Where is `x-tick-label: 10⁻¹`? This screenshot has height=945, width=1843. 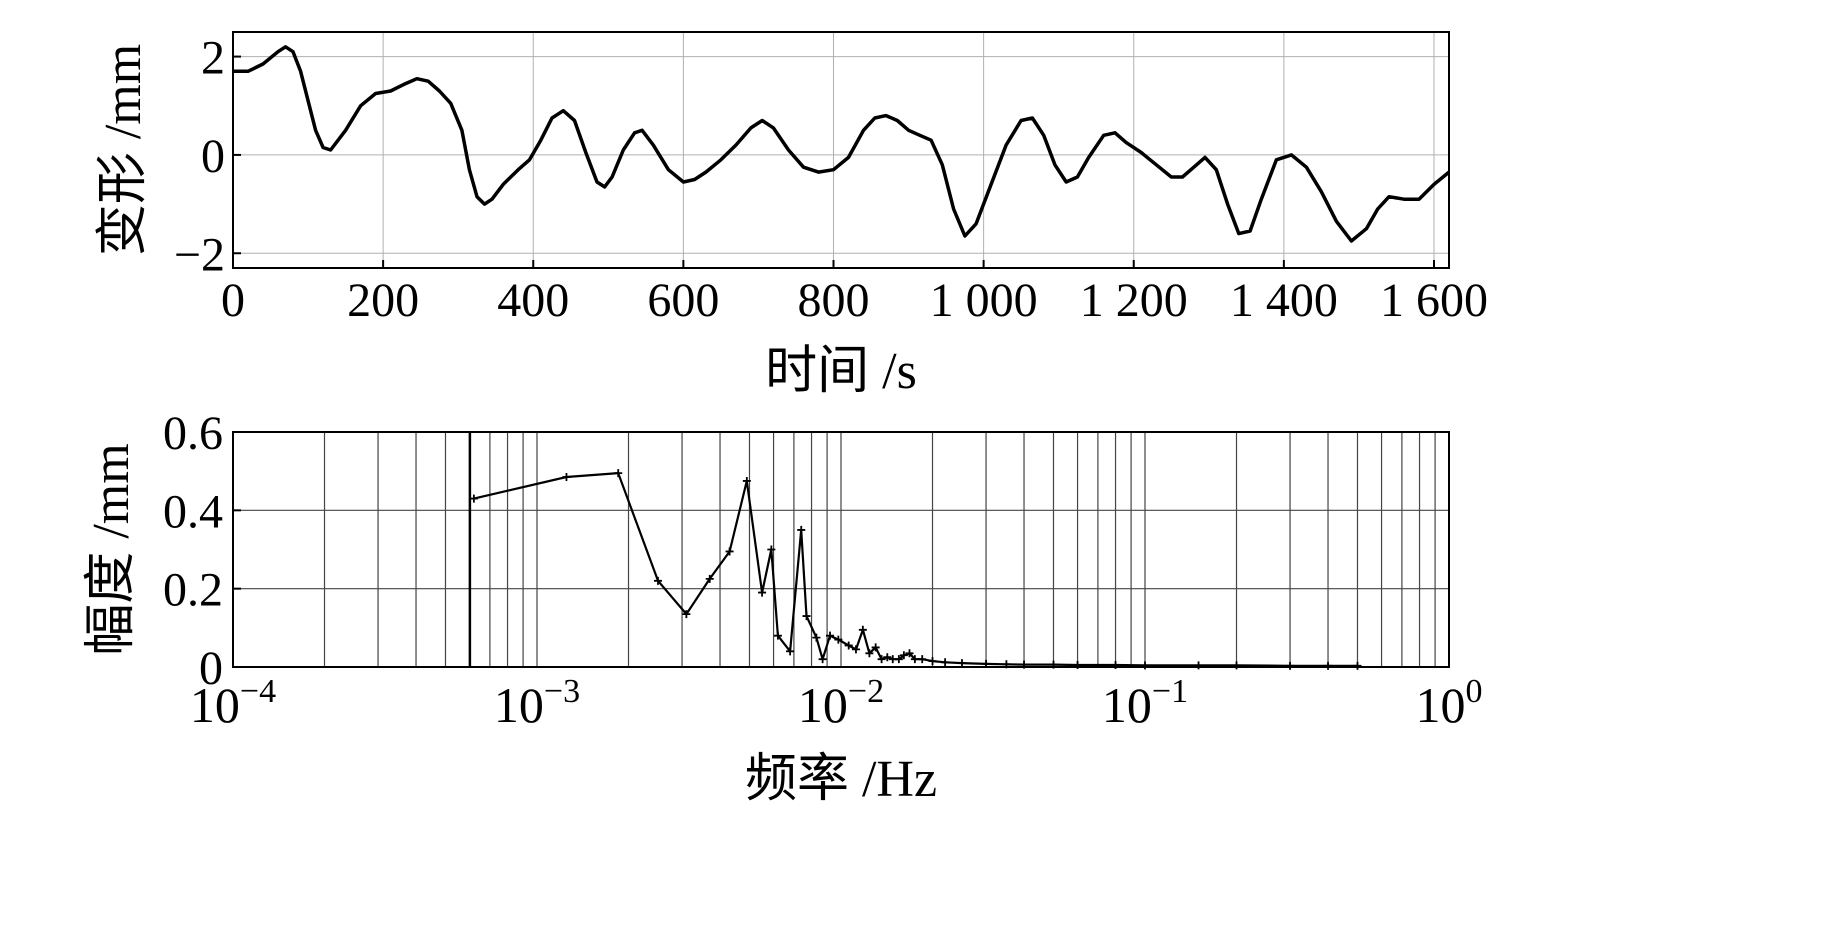
x-tick-label: 10⁻¹ is located at coordinates (1145, 703).